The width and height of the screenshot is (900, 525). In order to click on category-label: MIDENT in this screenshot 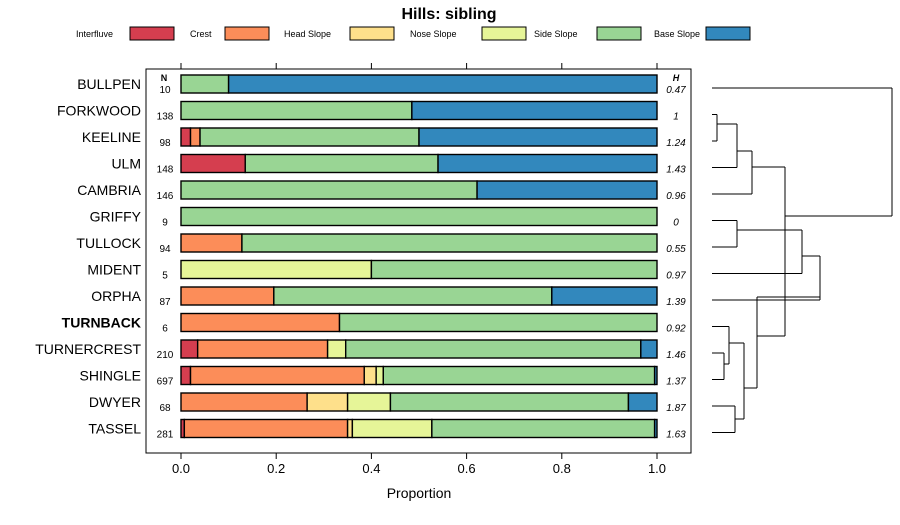, I will do `click(114, 270)`.